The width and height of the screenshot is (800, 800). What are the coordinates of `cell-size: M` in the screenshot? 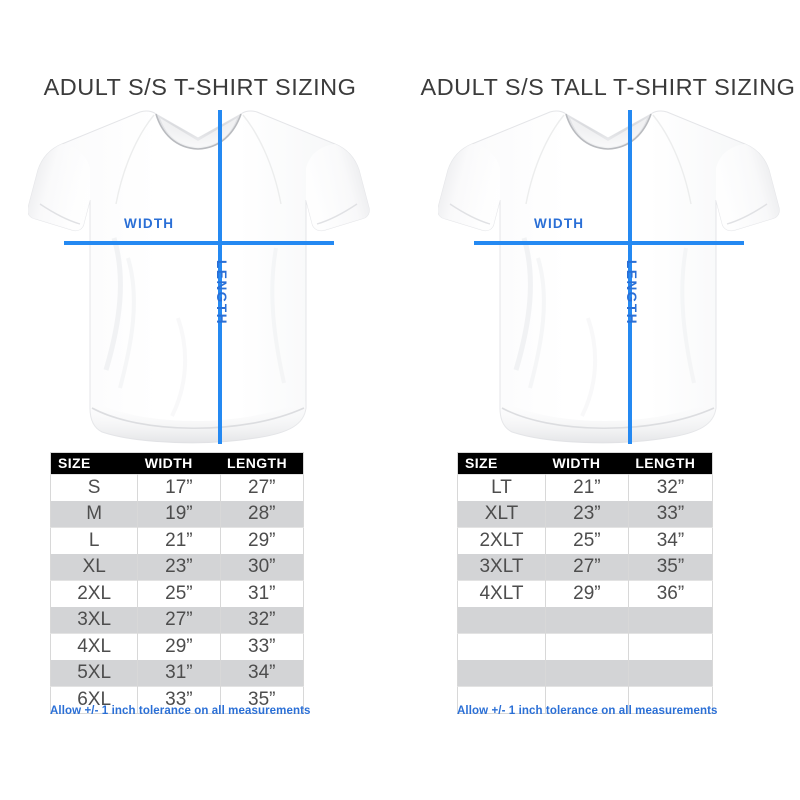 It's located at (94, 514).